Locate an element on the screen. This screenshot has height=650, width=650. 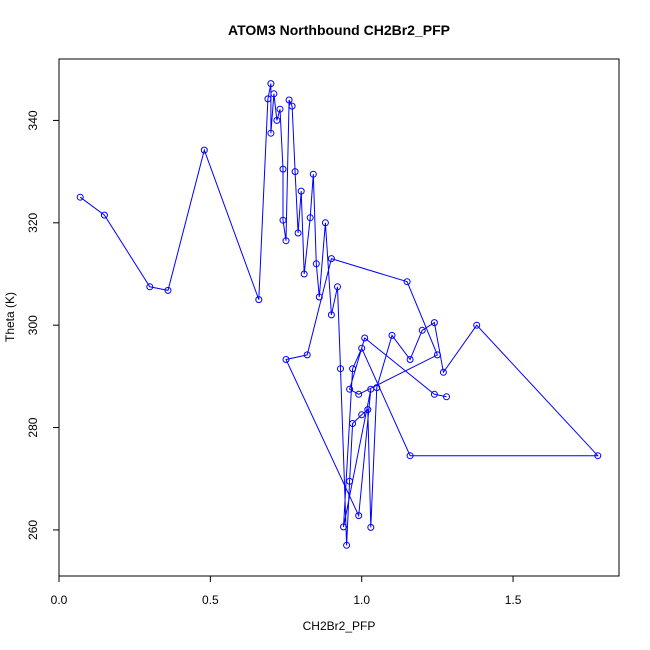
x-axis-label: CH2Br2_PFP is located at coordinates (339, 626).